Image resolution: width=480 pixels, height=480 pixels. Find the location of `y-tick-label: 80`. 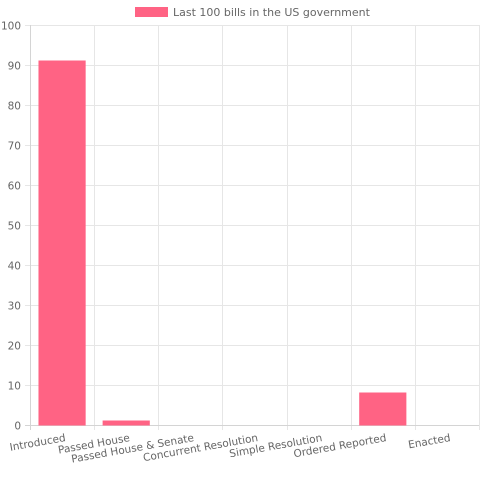

y-tick-label: 80 is located at coordinates (14, 107).